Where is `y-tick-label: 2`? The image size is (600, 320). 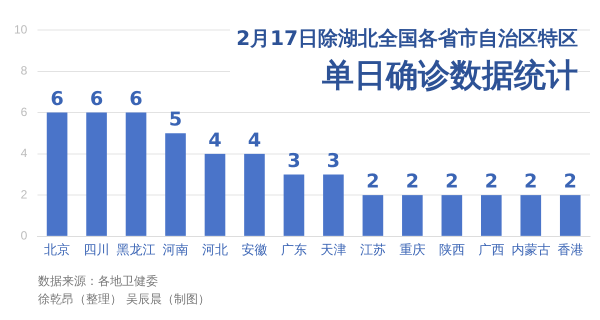 y-tick-label: 2 is located at coordinates (24, 194).